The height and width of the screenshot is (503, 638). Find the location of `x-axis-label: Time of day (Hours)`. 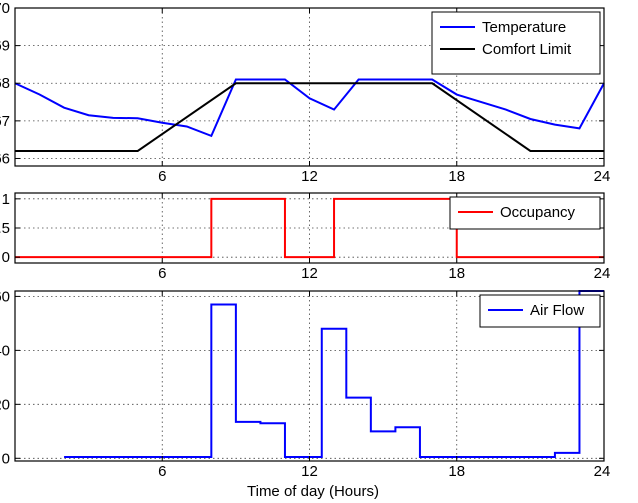

x-axis-label: Time of day (Hours) is located at coordinates (313, 491).